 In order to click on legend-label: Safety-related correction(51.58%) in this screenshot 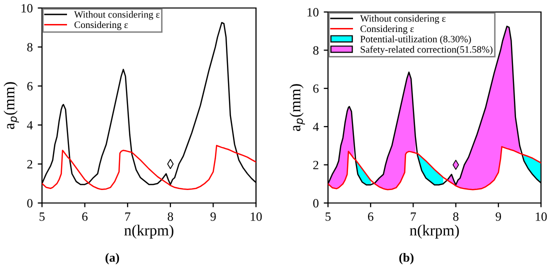, I will do `click(426, 50)`.